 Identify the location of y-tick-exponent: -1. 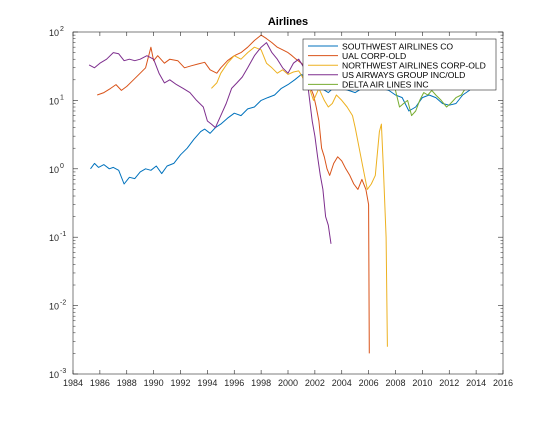
(63, 234).